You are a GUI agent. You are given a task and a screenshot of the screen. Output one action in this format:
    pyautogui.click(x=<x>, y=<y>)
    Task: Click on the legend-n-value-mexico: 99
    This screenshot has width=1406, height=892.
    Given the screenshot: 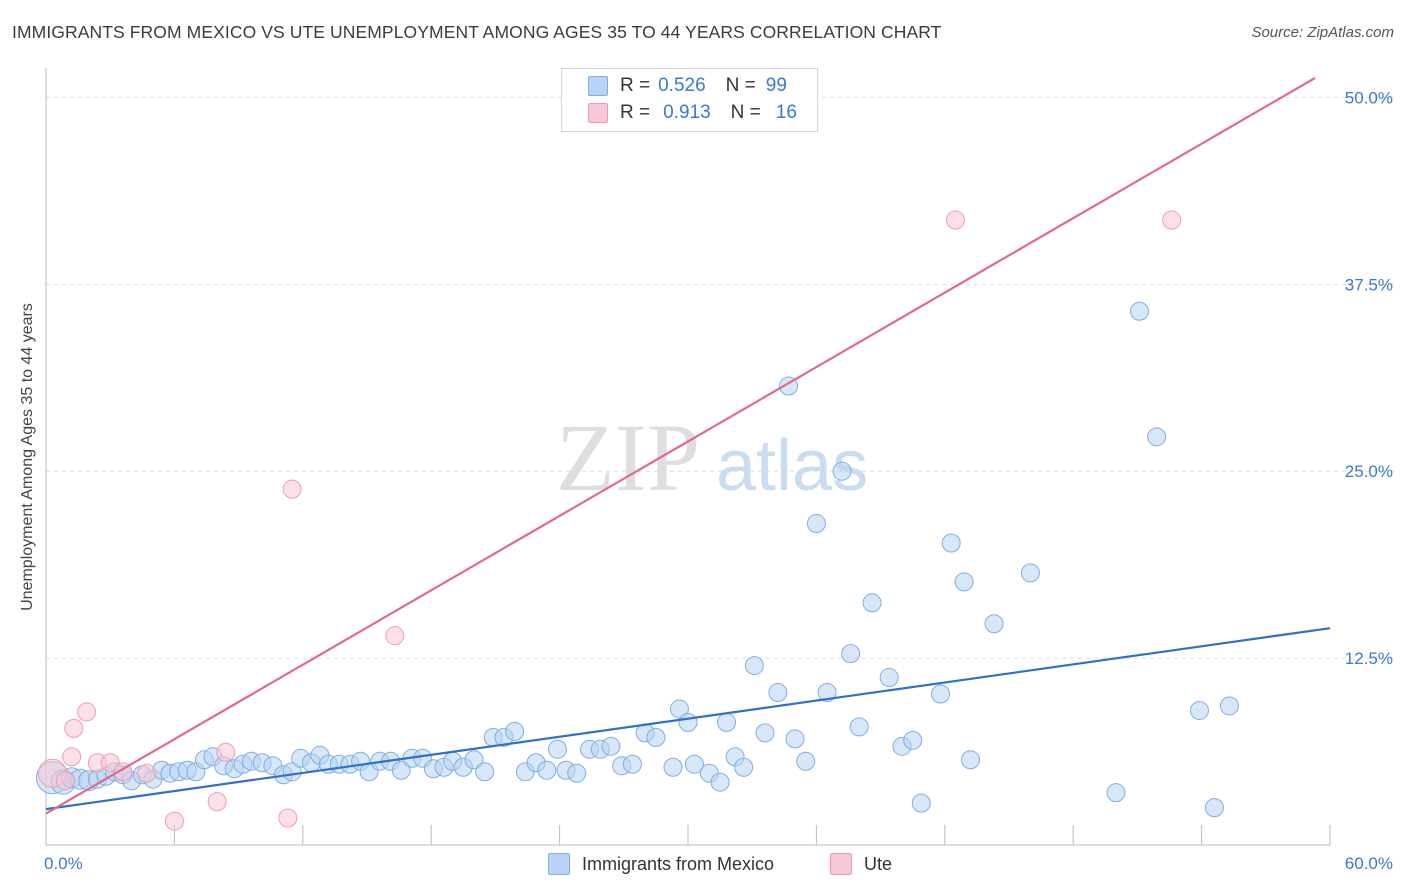 What is the action you would take?
    pyautogui.click(x=776, y=85)
    